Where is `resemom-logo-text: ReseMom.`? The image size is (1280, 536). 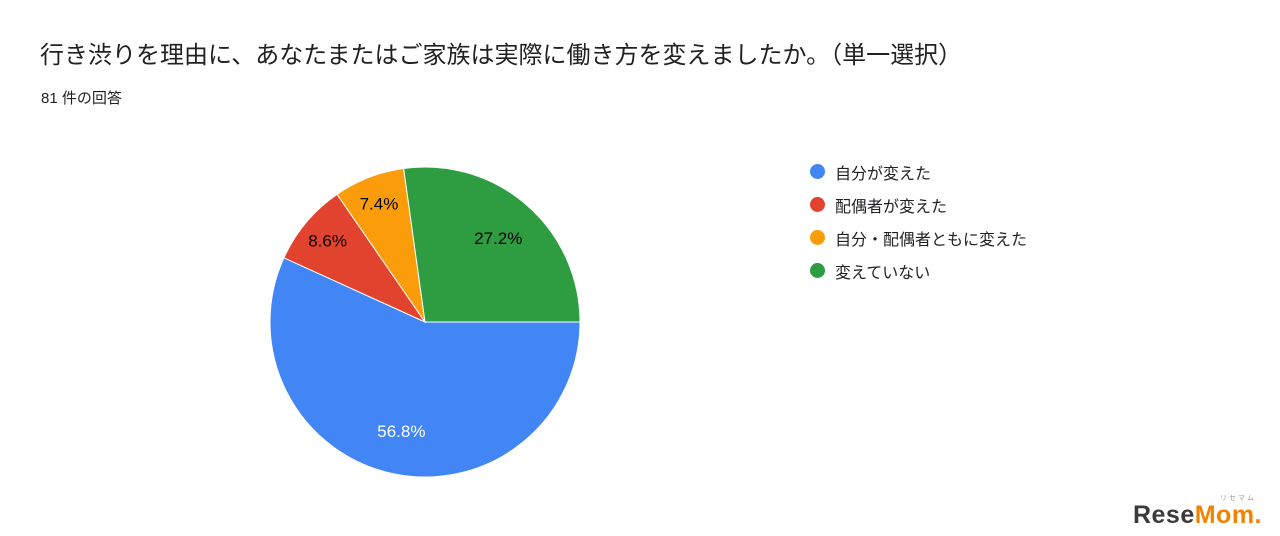 resemom-logo-text: ReseMom. is located at coordinates (1197, 515).